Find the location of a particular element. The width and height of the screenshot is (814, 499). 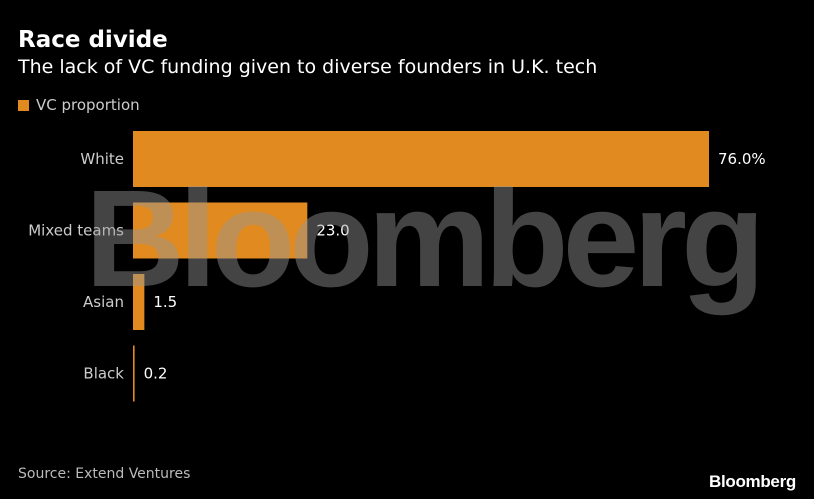

category-label: Asian is located at coordinates (103, 302).